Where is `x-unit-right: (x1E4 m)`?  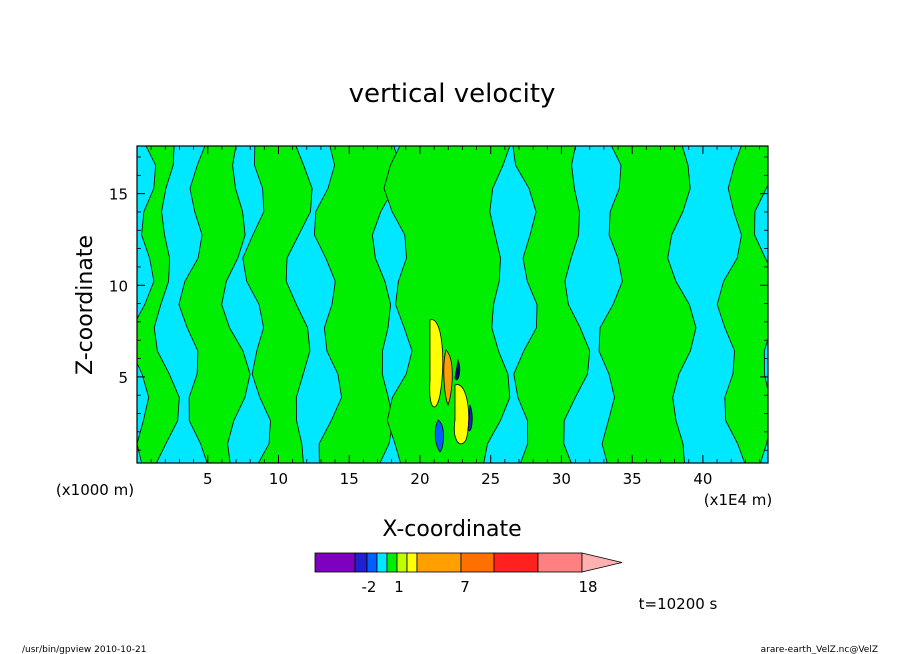 x-unit-right: (x1E4 m) is located at coordinates (738, 500).